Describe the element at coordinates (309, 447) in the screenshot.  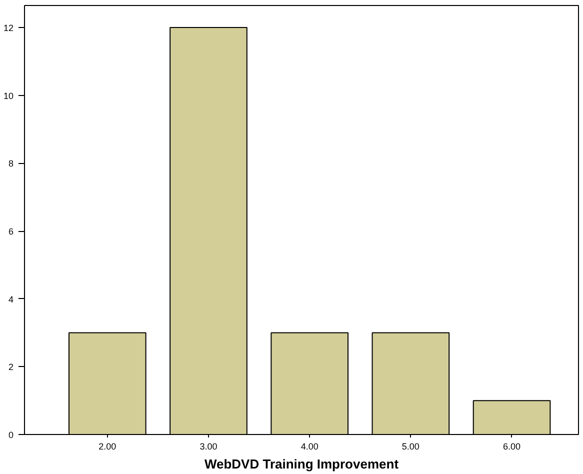
I see `x-tick-label: 4.00` at that location.